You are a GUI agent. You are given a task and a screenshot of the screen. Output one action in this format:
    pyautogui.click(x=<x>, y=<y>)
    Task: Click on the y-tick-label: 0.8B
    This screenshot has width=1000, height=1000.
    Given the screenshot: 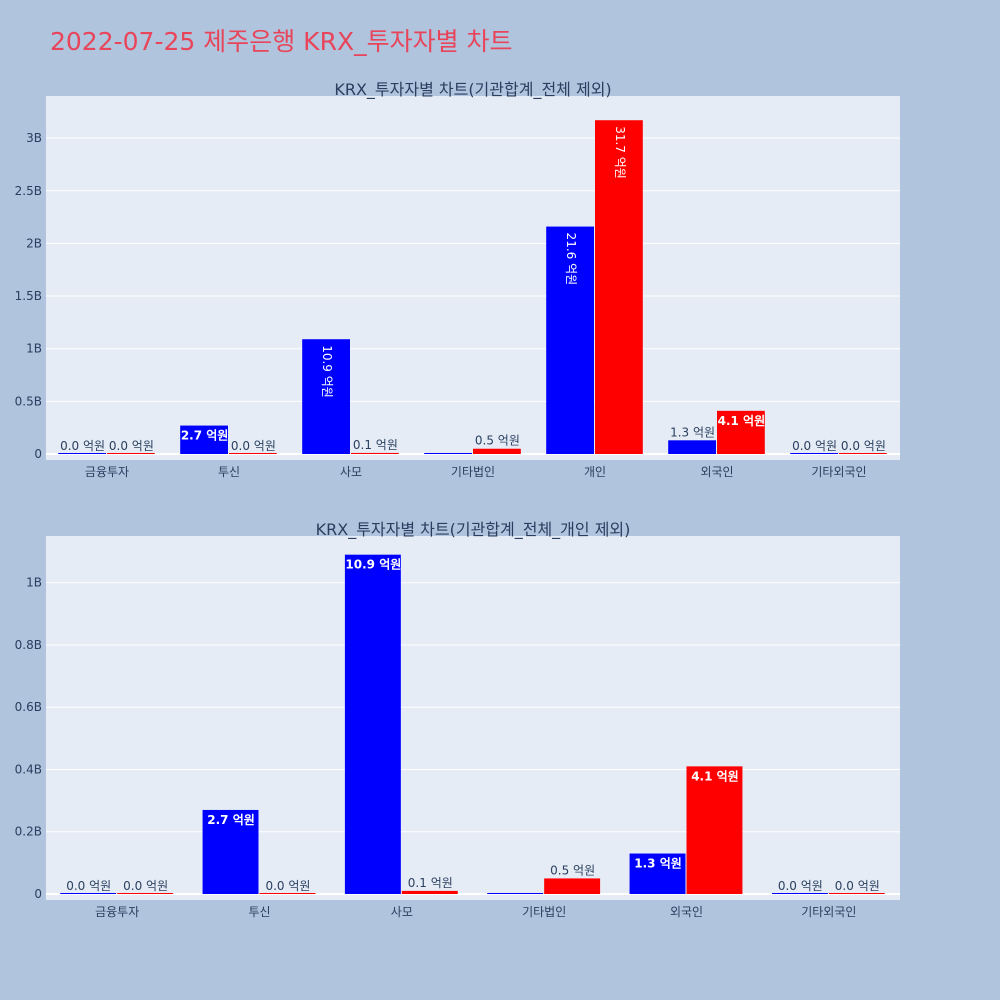 What is the action you would take?
    pyautogui.click(x=28, y=645)
    